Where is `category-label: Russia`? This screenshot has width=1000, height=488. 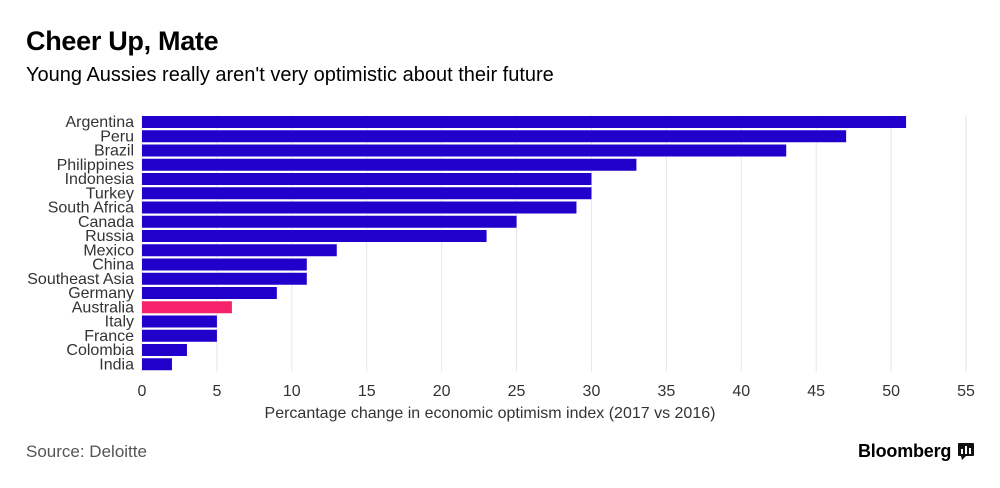
category-label: Russia is located at coordinates (109, 236).